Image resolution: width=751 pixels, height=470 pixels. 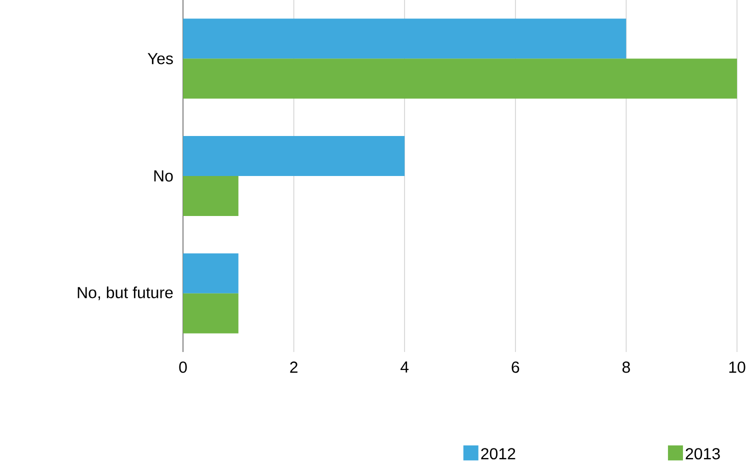 I want to click on legend-label: 2012, so click(x=498, y=454).